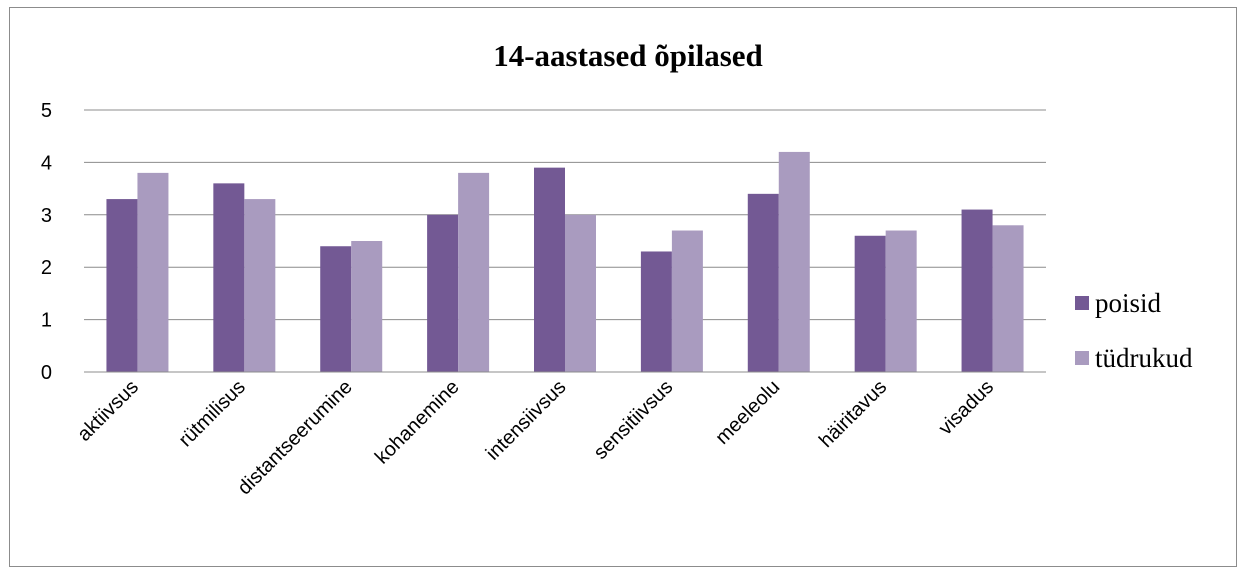 This screenshot has width=1245, height=574. I want to click on y-axis-ticks: 0 1 2 3 4 5, so click(46, 242).